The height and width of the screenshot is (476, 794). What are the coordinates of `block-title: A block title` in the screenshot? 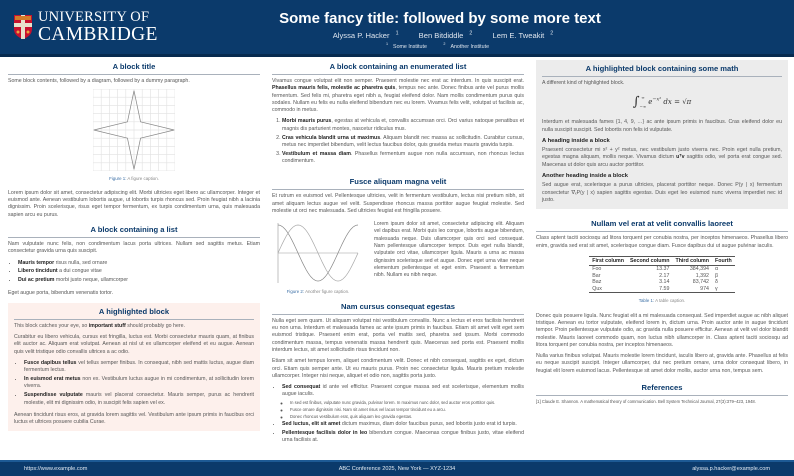 It's located at (134, 68).